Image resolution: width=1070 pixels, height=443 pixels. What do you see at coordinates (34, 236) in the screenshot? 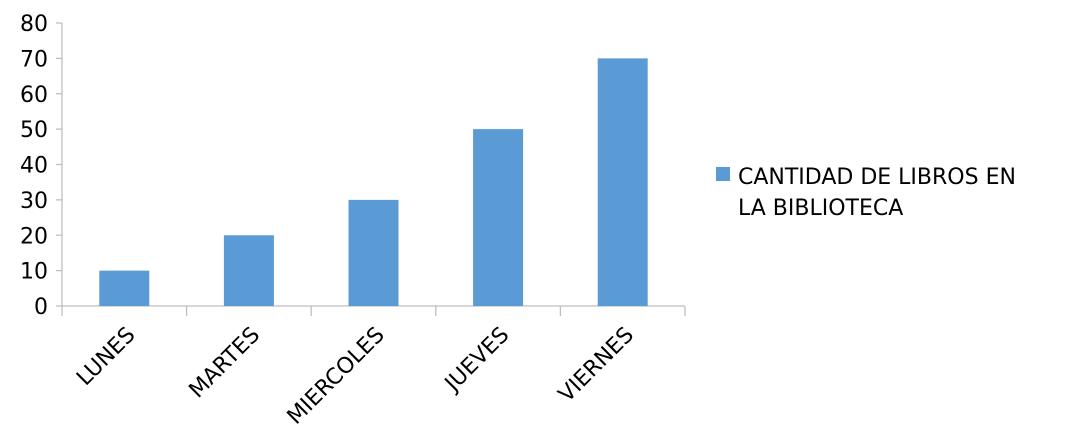
I see `y-tick-label: 20` at bounding box center [34, 236].